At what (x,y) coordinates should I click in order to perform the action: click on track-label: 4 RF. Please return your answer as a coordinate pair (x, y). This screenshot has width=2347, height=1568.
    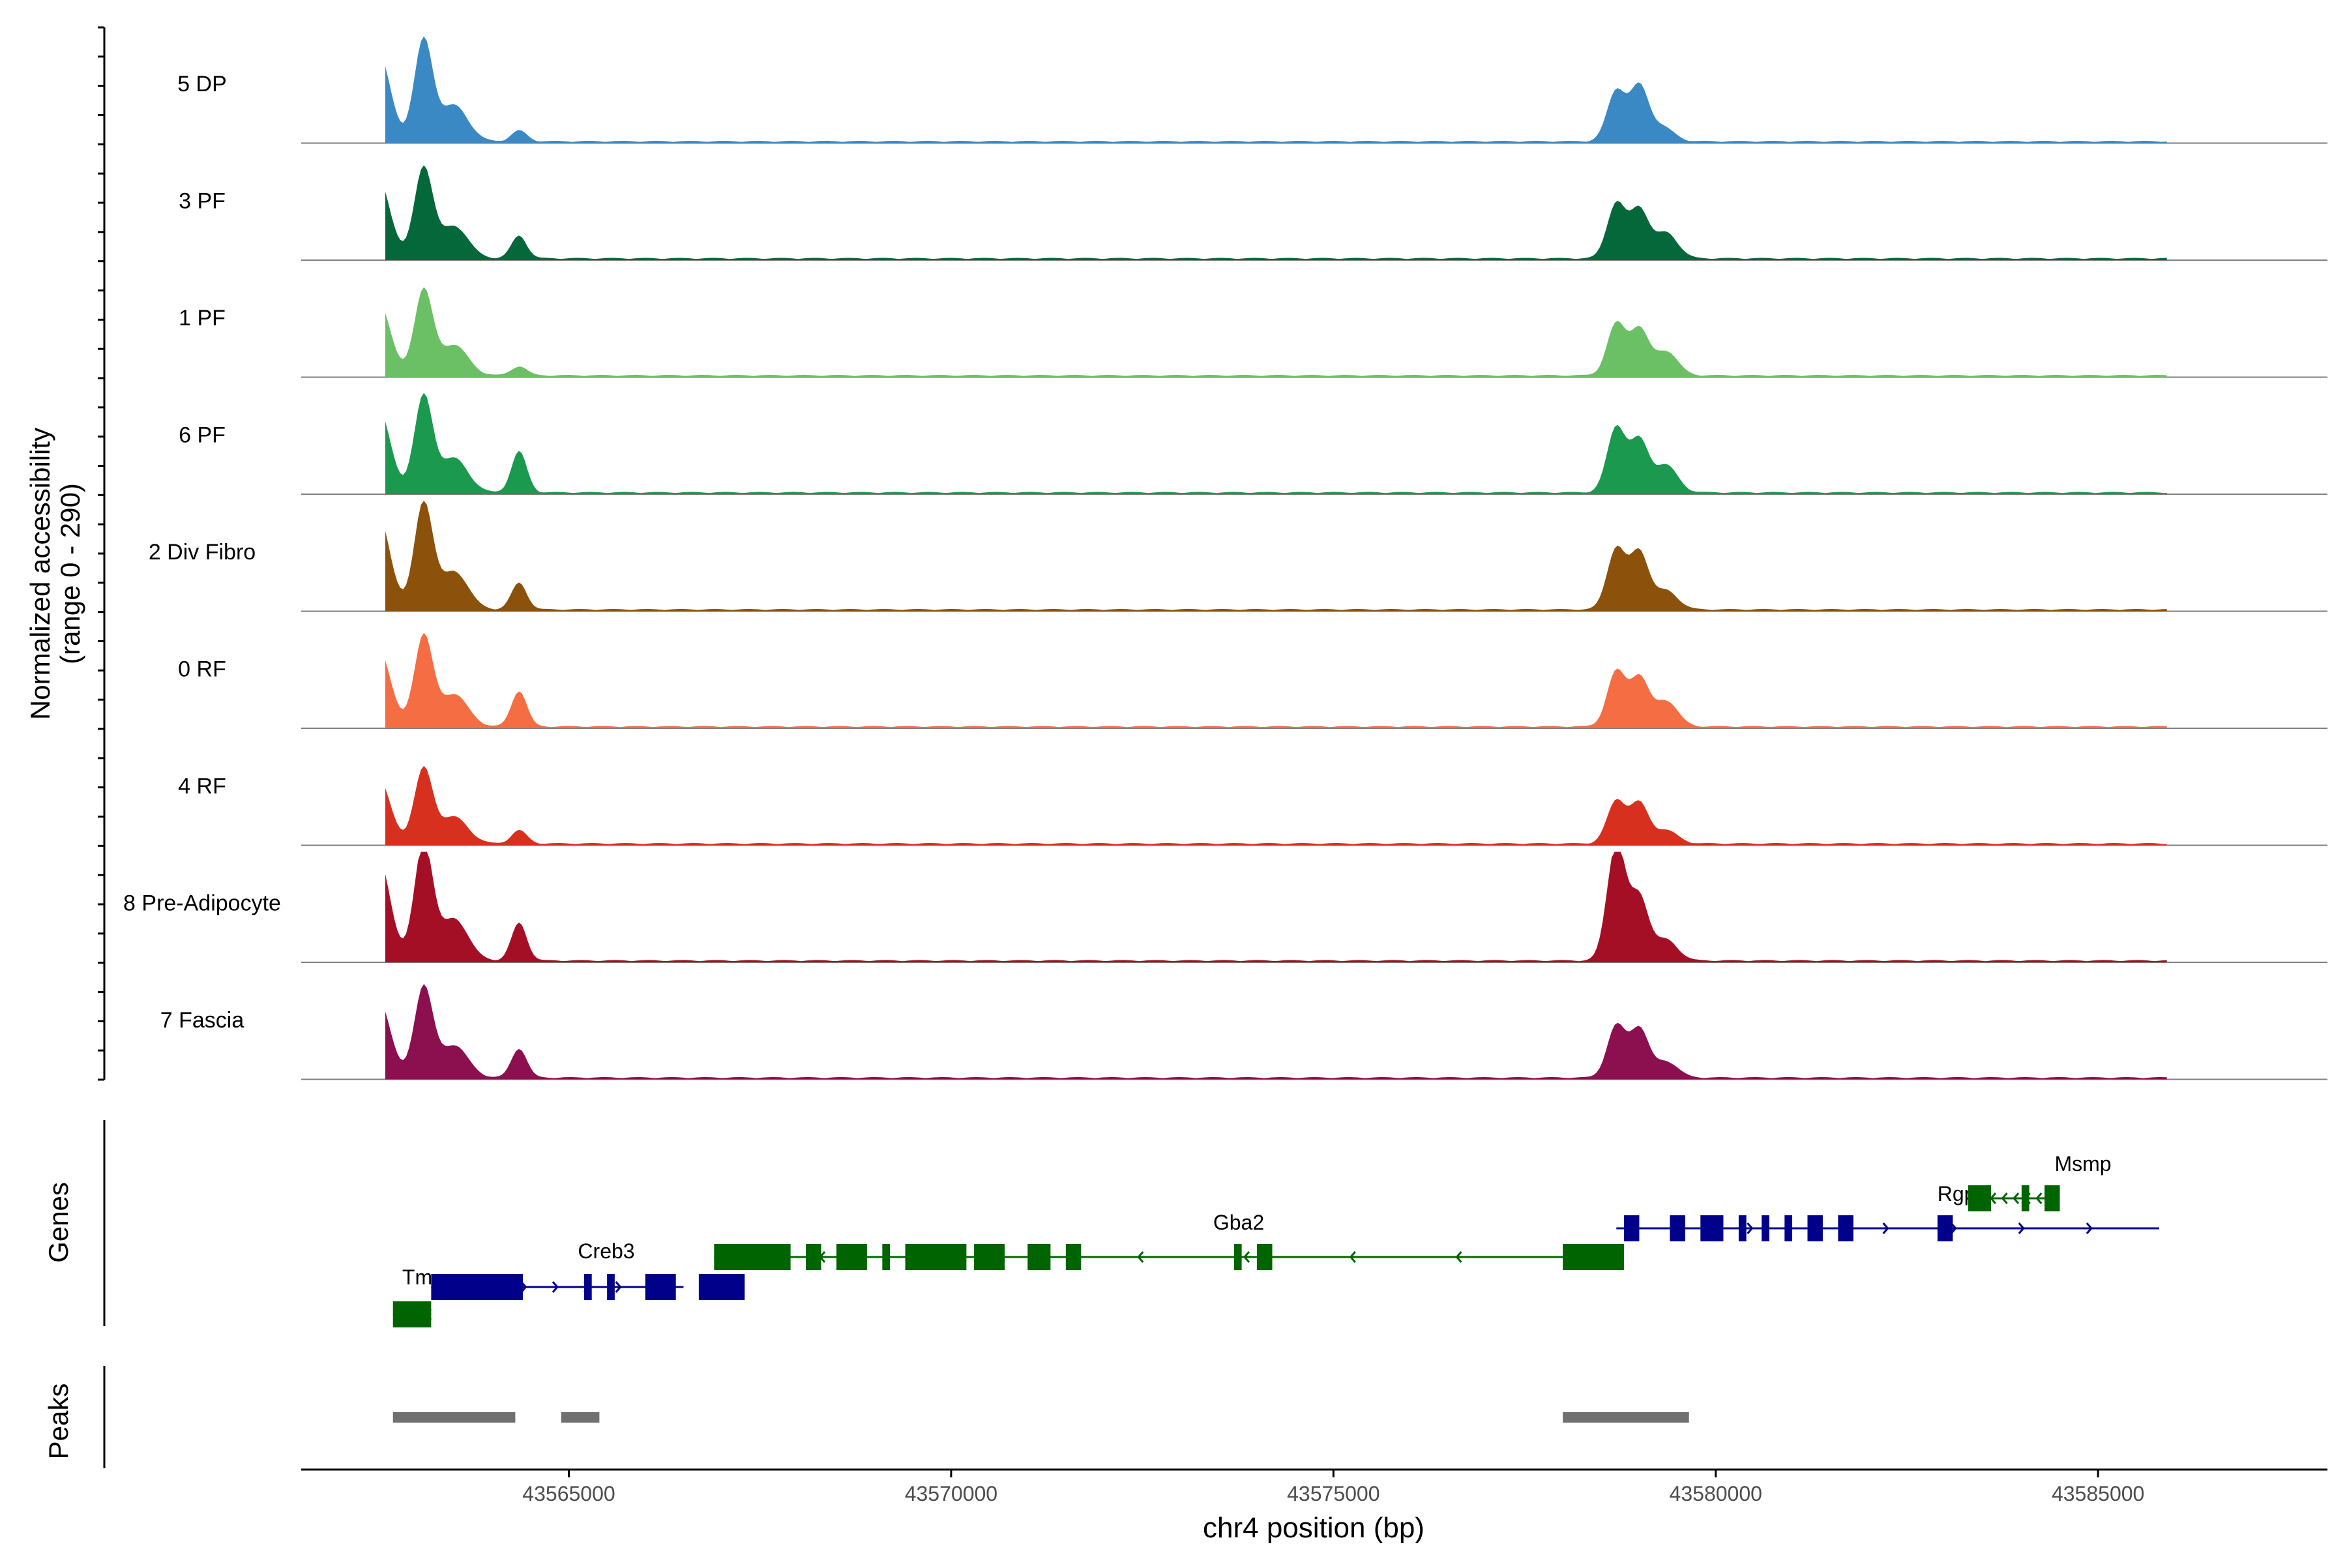
    Looking at the image, I should click on (202, 787).